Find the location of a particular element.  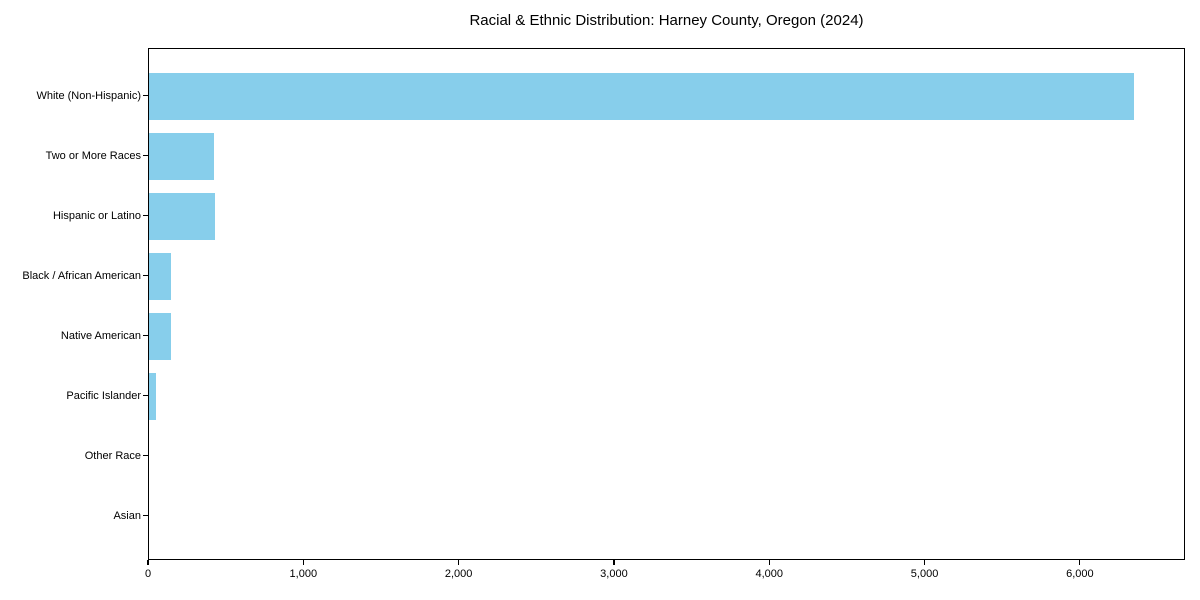

x-tick-label-1000: 1,000 is located at coordinates (303, 574).